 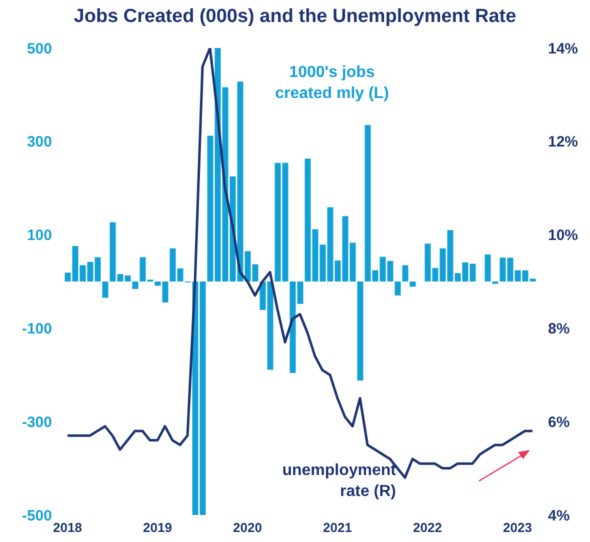 What do you see at coordinates (559, 422) in the screenshot?
I see `y2-tick-label: 6%` at bounding box center [559, 422].